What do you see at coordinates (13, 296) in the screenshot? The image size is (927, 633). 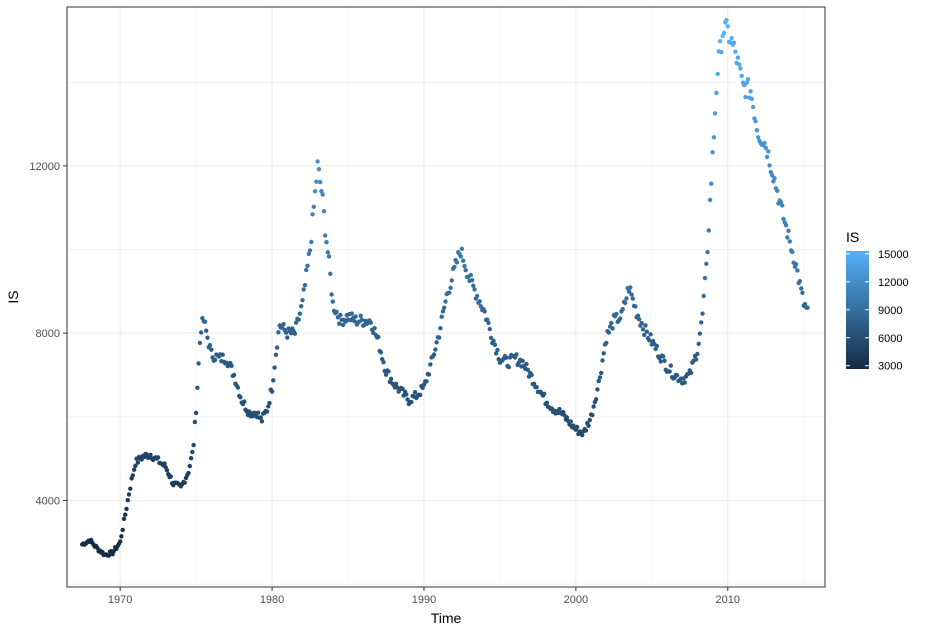 I see `y-axis-title: IS` at bounding box center [13, 296].